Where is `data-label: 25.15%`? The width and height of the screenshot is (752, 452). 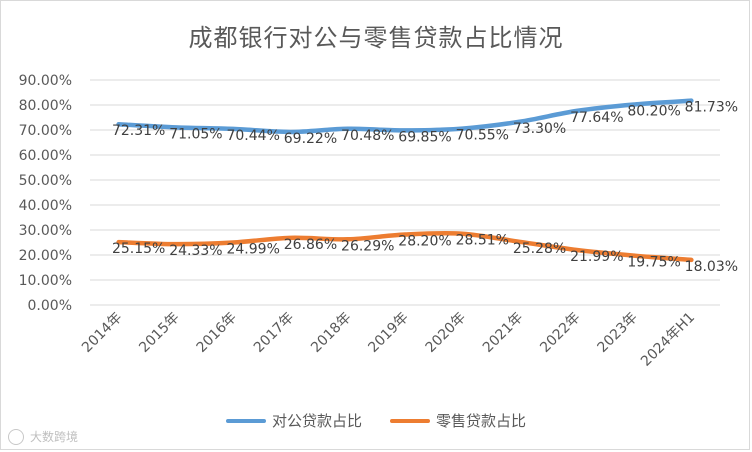 data-label: 25.15% is located at coordinates (138, 249).